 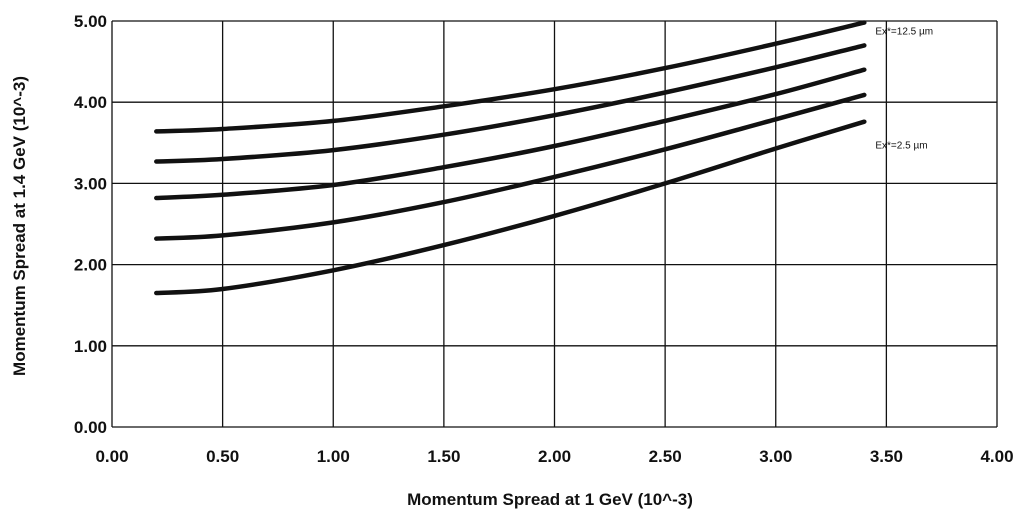 I want to click on x-axis-title: Momentum Spread at 1 GeV (10^-3), so click(x=550, y=499).